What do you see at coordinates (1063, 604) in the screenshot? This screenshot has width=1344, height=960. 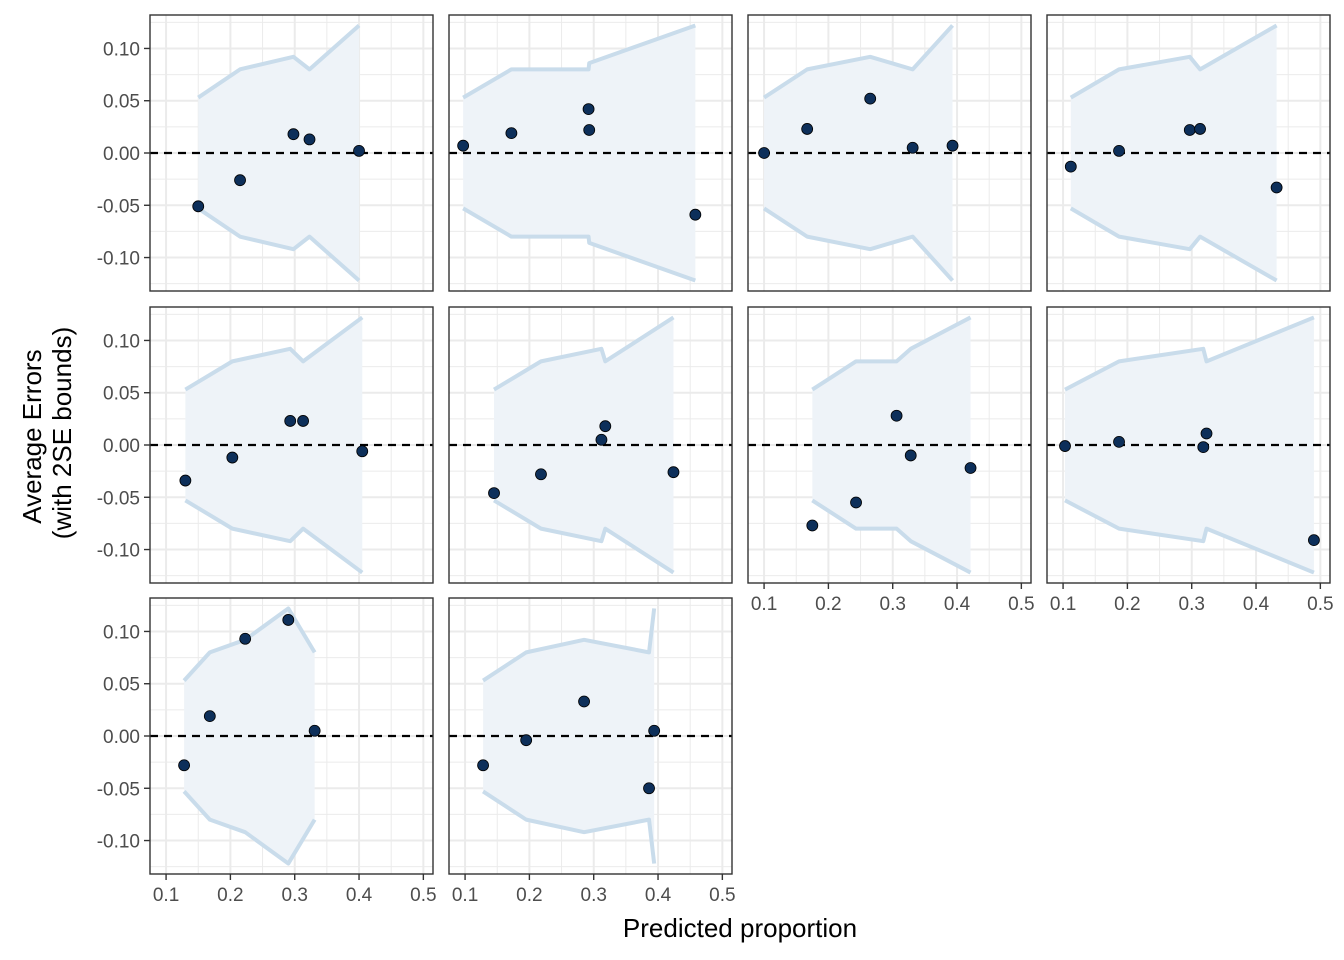 I see `x-tick-label: 0.1` at bounding box center [1063, 604].